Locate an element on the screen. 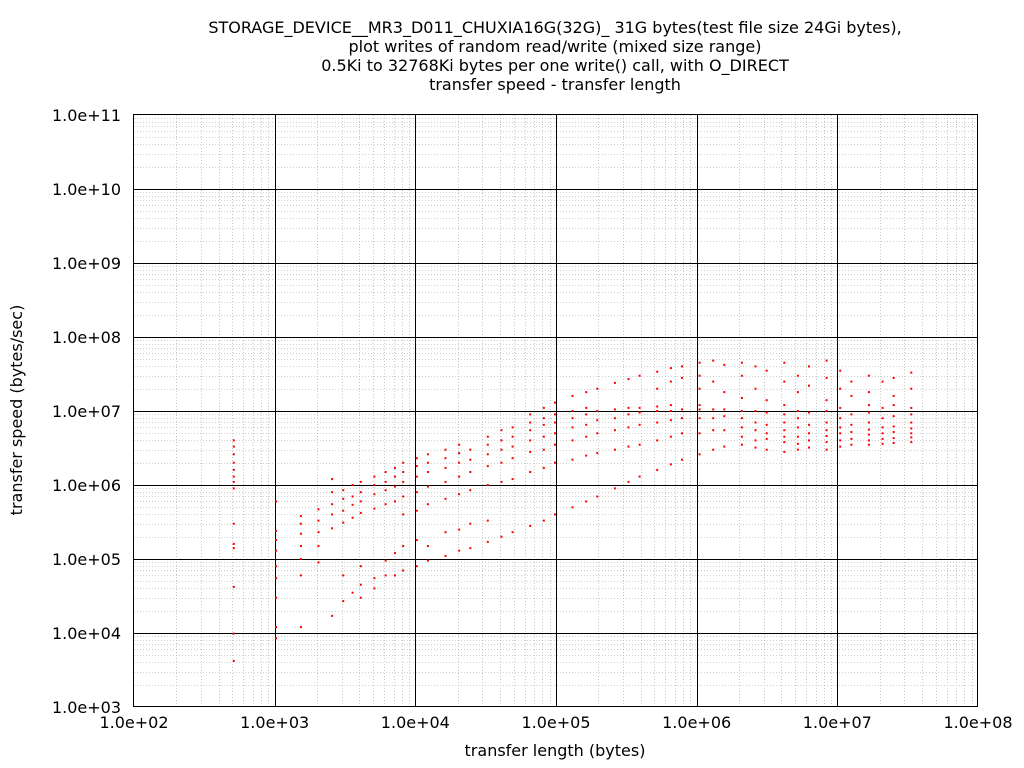 Image resolution: width=1024 pixels, height=768 pixels. x-tick-label: 1.0e+03 is located at coordinates (274, 722).